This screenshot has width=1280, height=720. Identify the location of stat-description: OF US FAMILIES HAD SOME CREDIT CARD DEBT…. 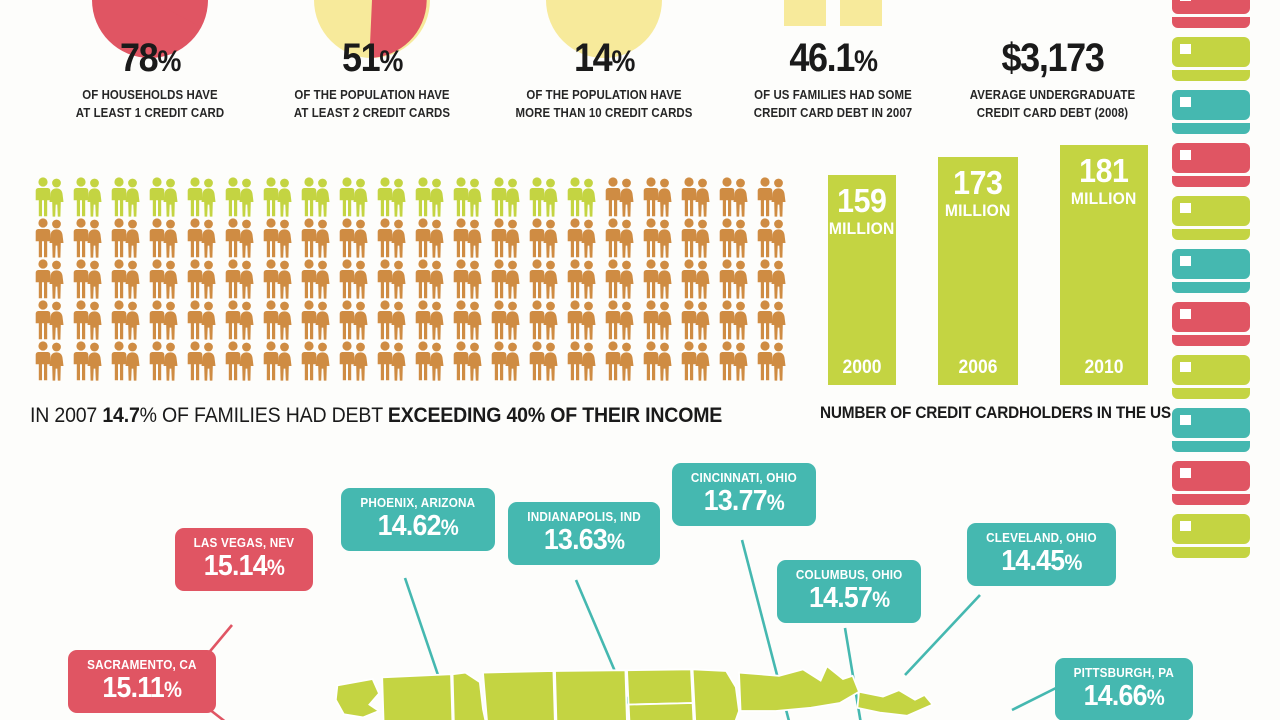
(833, 104).